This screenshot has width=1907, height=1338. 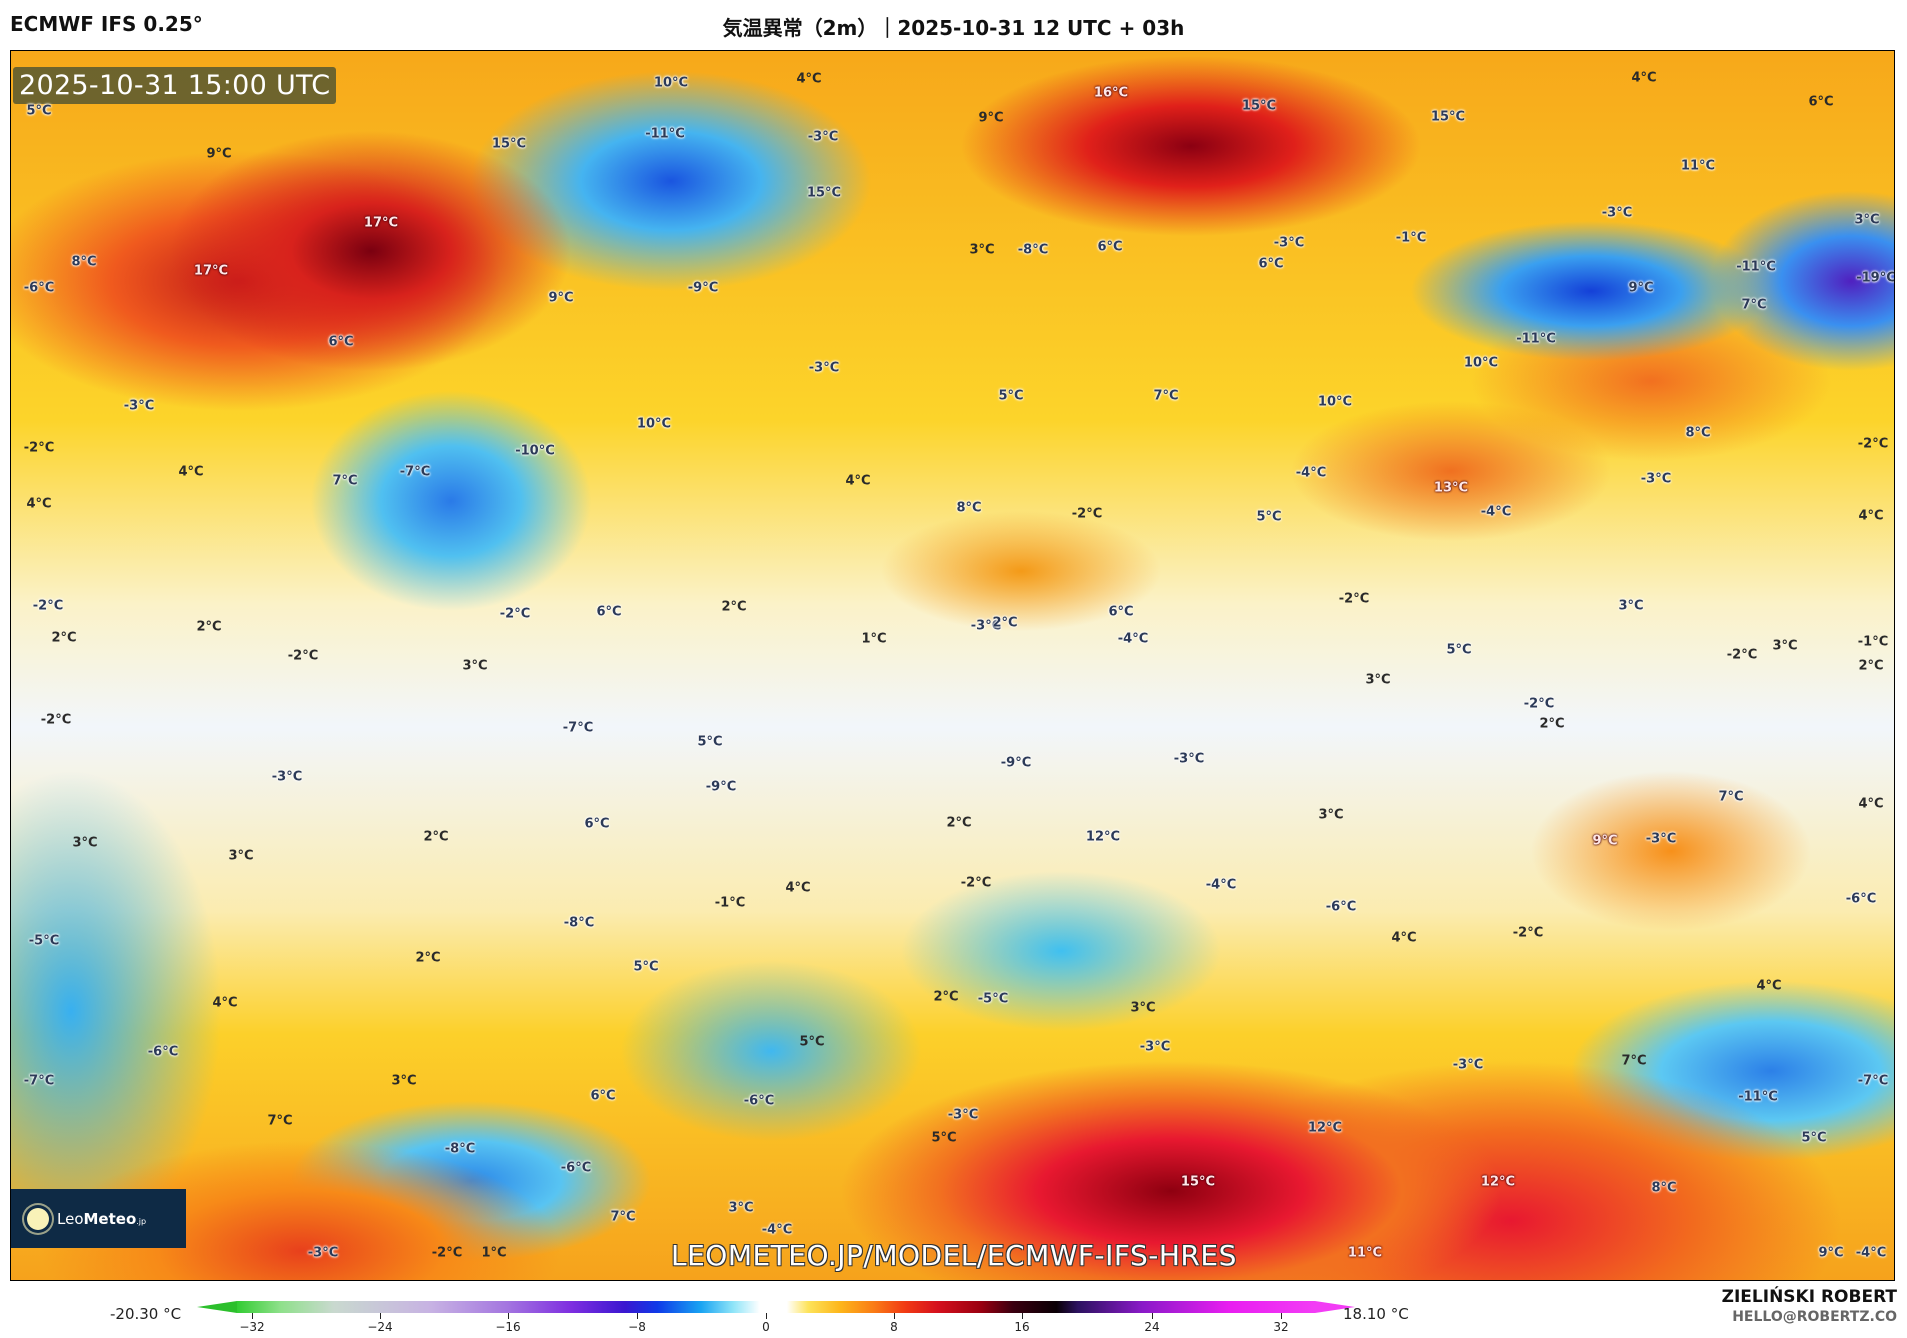 What do you see at coordinates (954, 1255) in the screenshot?
I see `watermark-url: LEOMETEO.JP/MODEL/ECMWF-IFS-HRES` at bounding box center [954, 1255].